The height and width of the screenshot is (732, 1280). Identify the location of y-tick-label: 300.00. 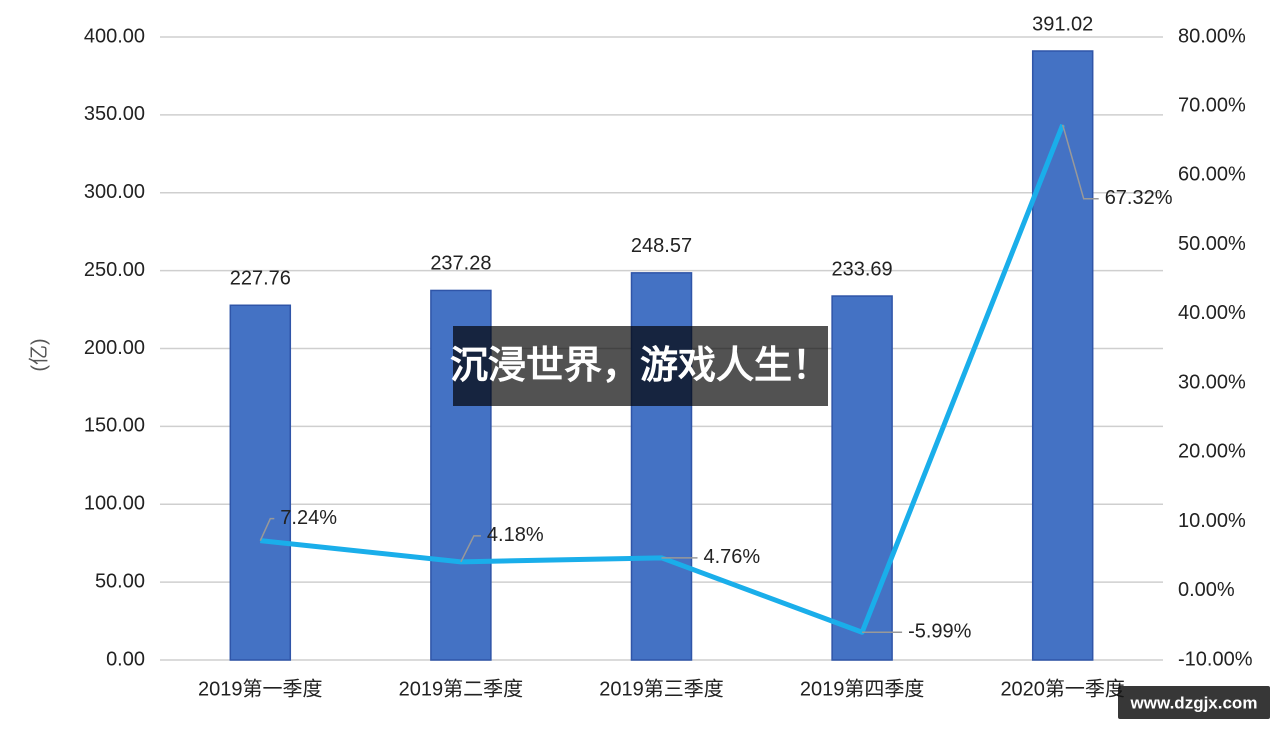
(114, 192).